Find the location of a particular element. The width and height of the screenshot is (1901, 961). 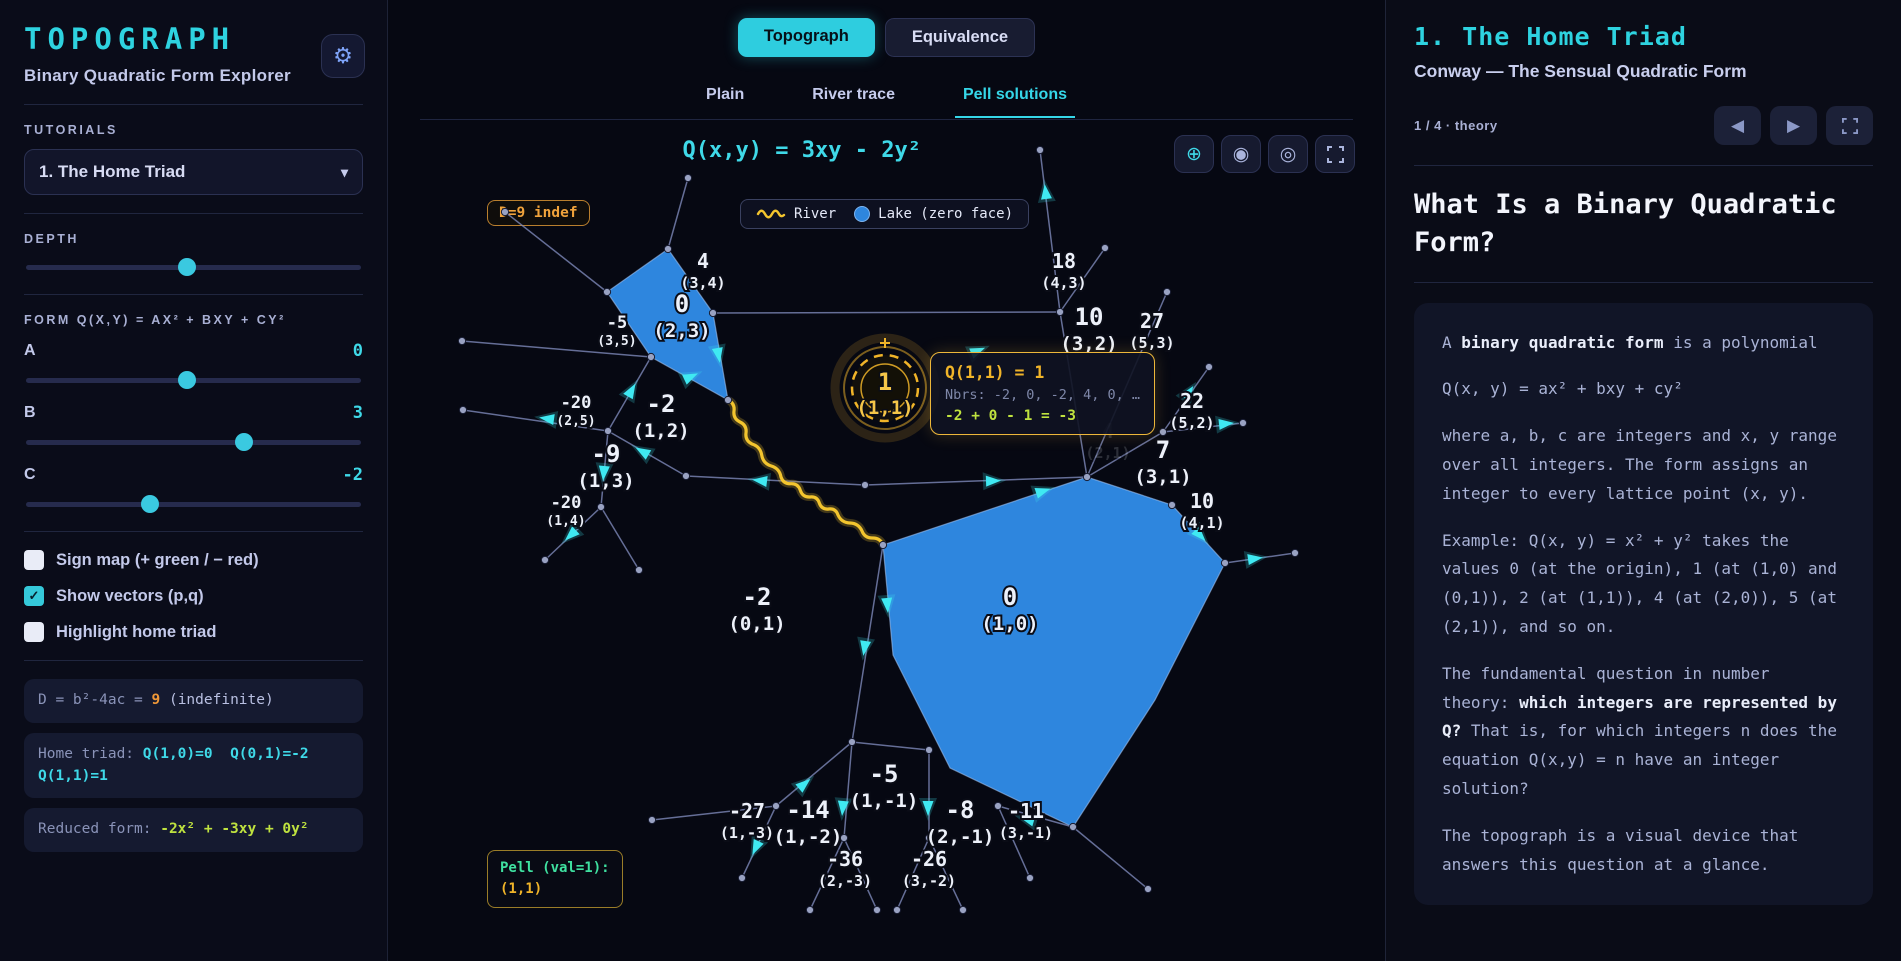

gear-icon: ⚙ is located at coordinates (343, 55).